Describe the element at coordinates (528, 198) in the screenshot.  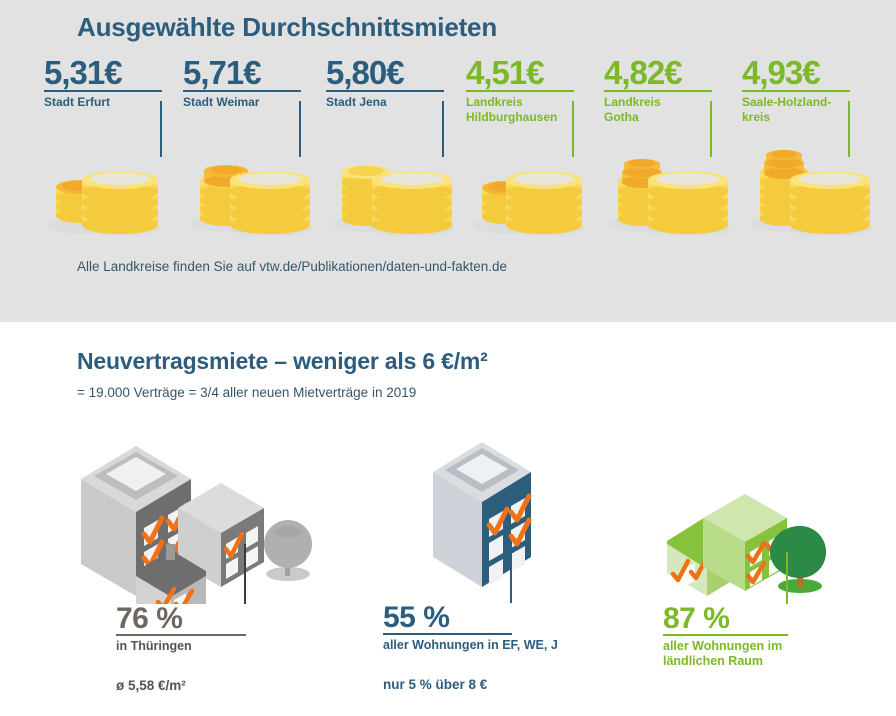
I see `coin-stack-small-hildburghausen` at that location.